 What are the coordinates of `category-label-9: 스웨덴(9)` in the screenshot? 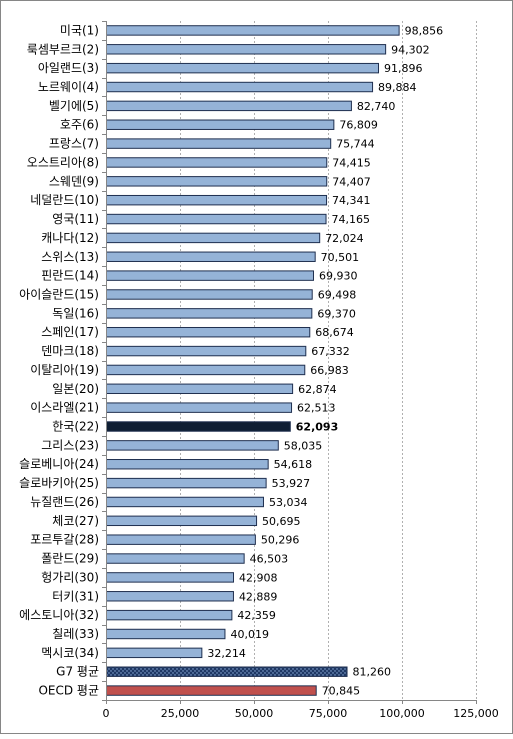 It's located at (74, 181).